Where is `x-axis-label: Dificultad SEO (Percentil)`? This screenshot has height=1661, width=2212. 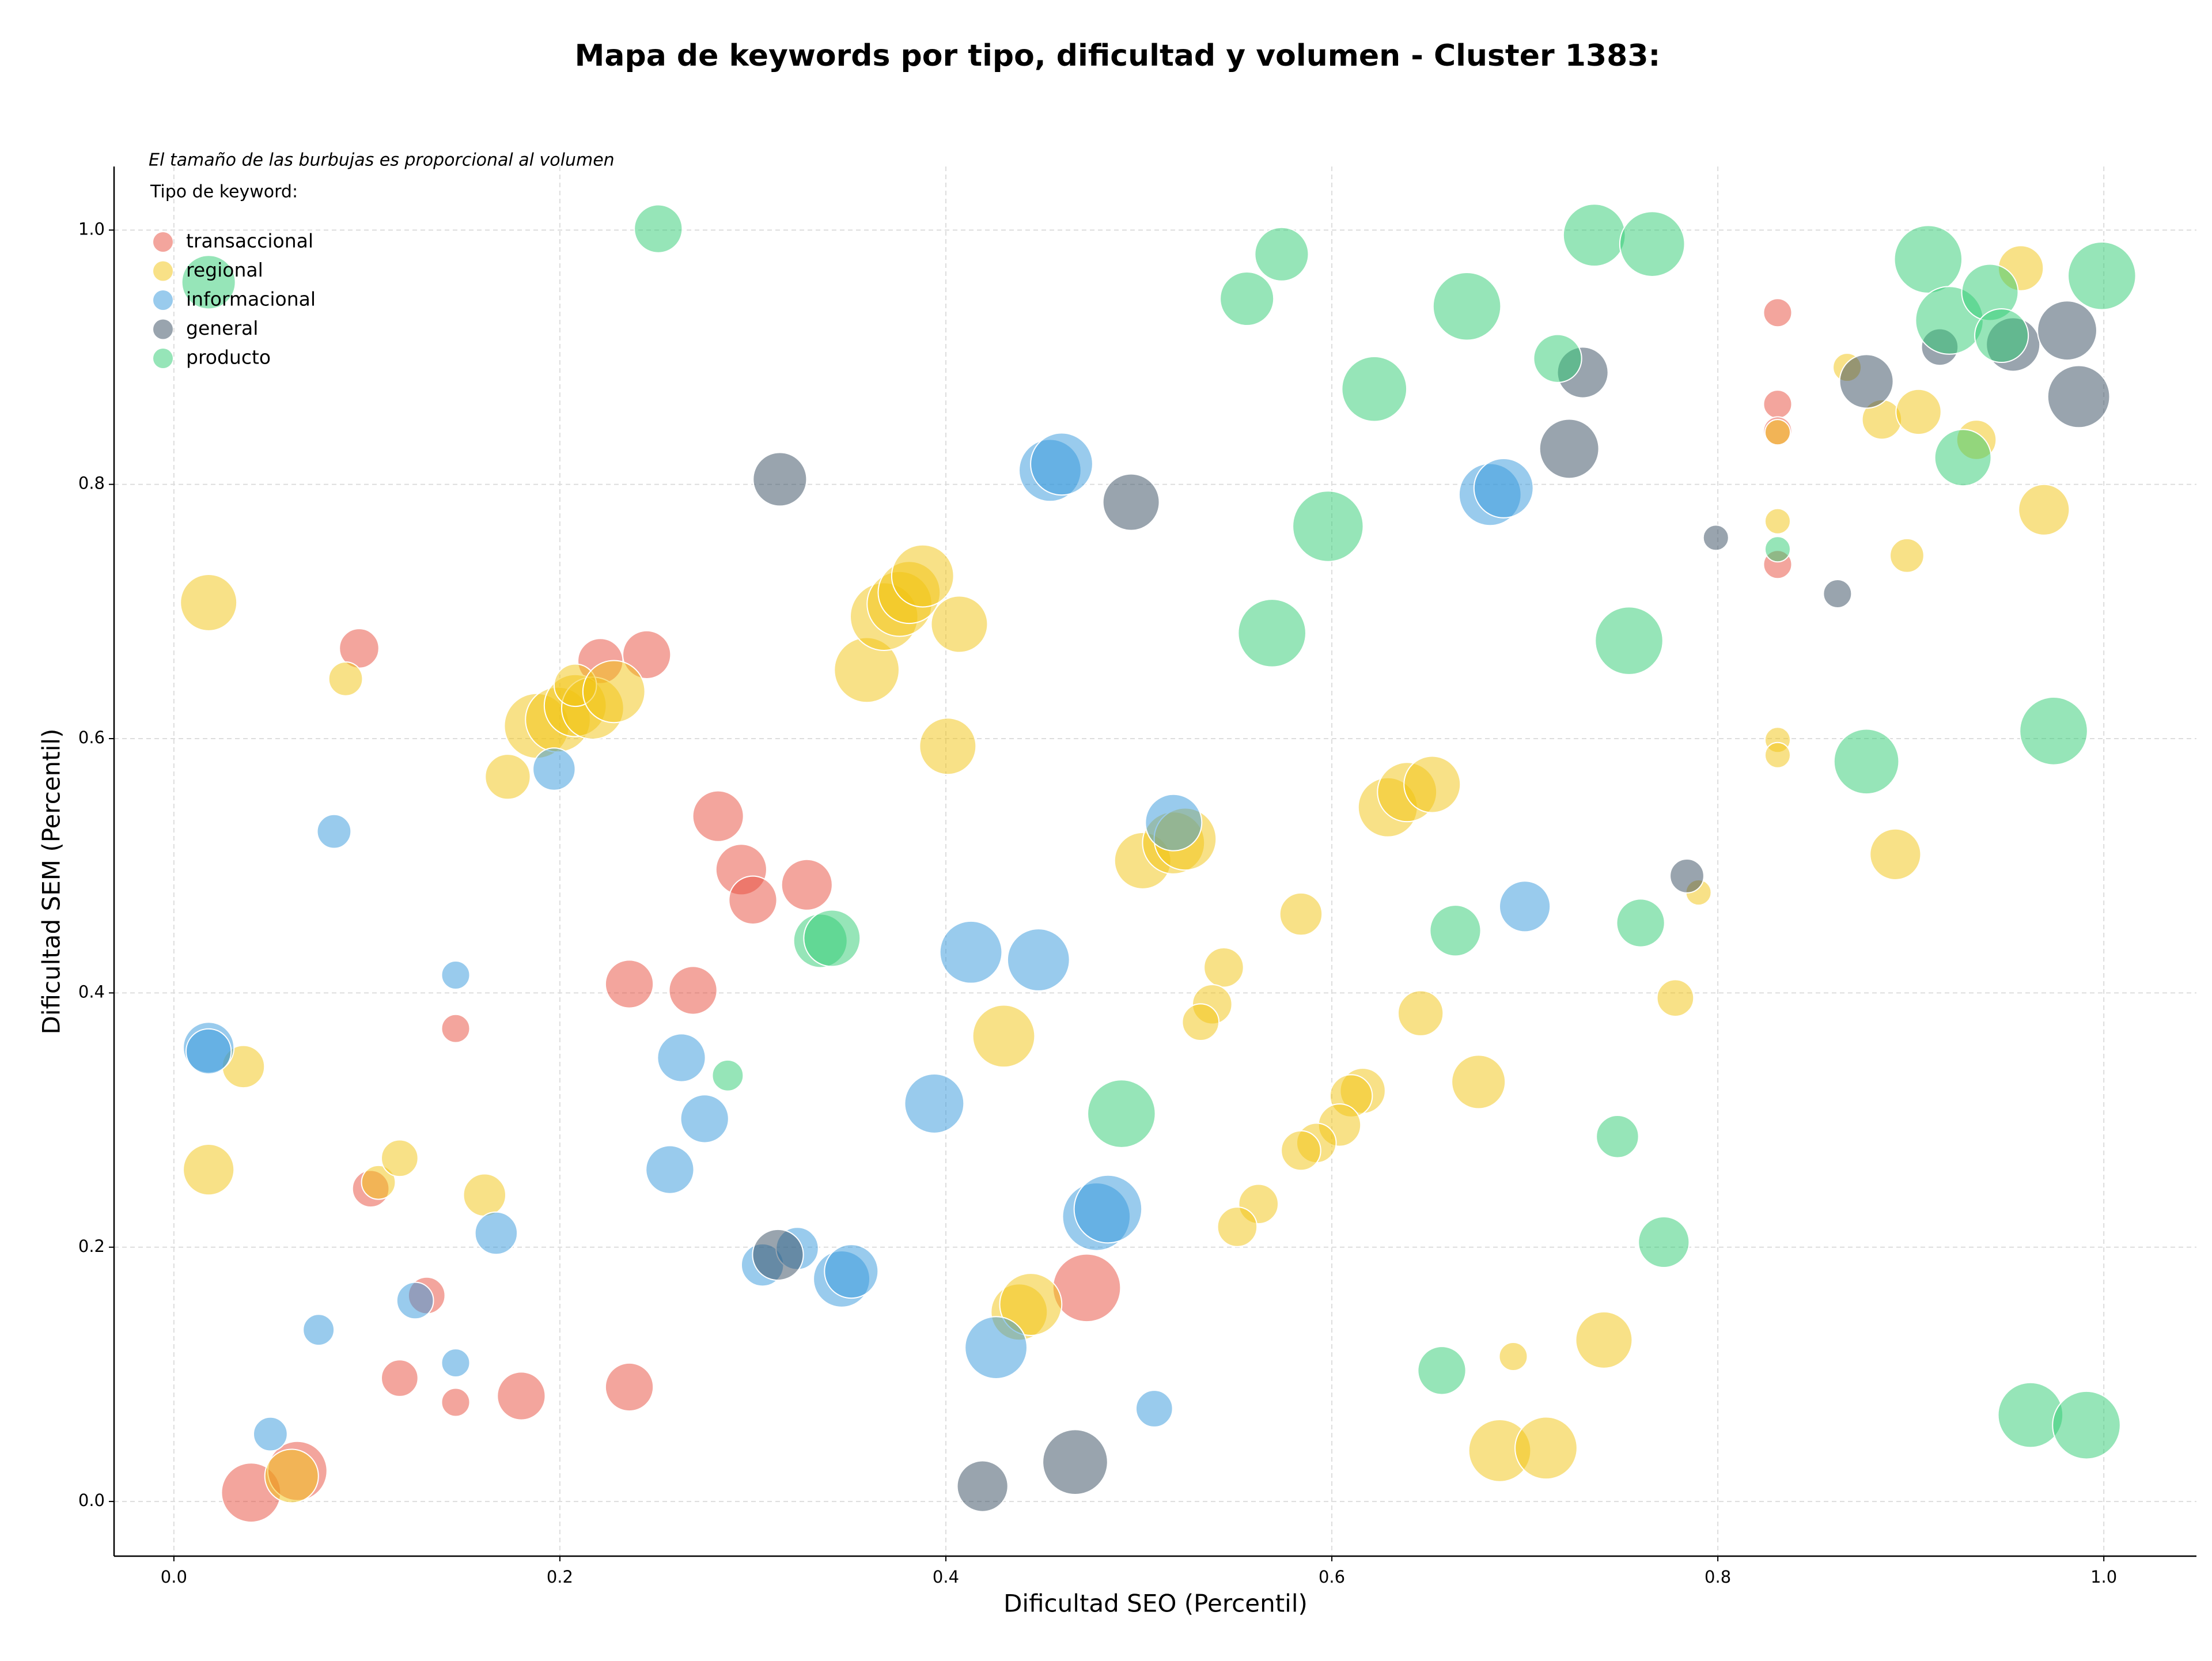 x-axis-label: Dificultad SEO (Percentil) is located at coordinates (1155, 1604).